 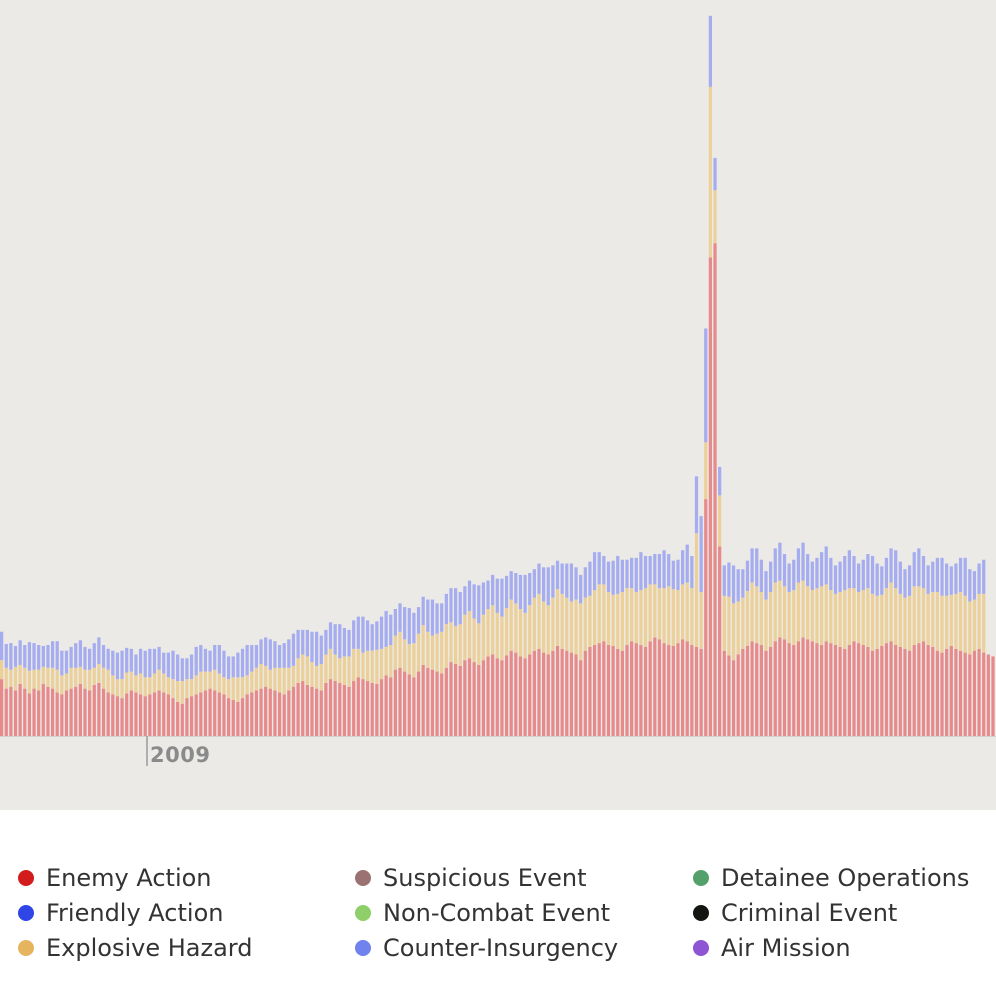 What do you see at coordinates (486, 877) in the screenshot?
I see `legend-item-suspicious-event: Suspicious Event` at bounding box center [486, 877].